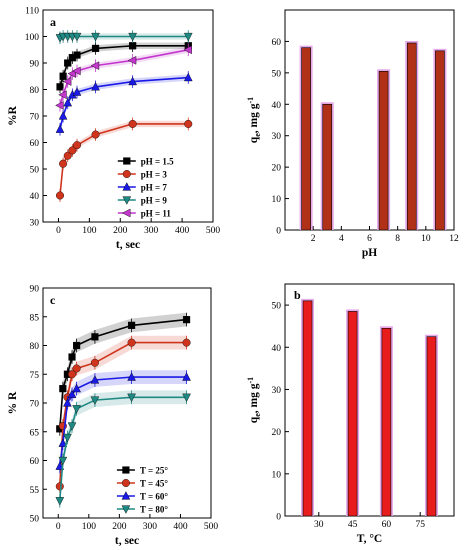 The height and width of the screenshot is (550, 464). I want to click on y-tick-label: 110, so click(32, 12).